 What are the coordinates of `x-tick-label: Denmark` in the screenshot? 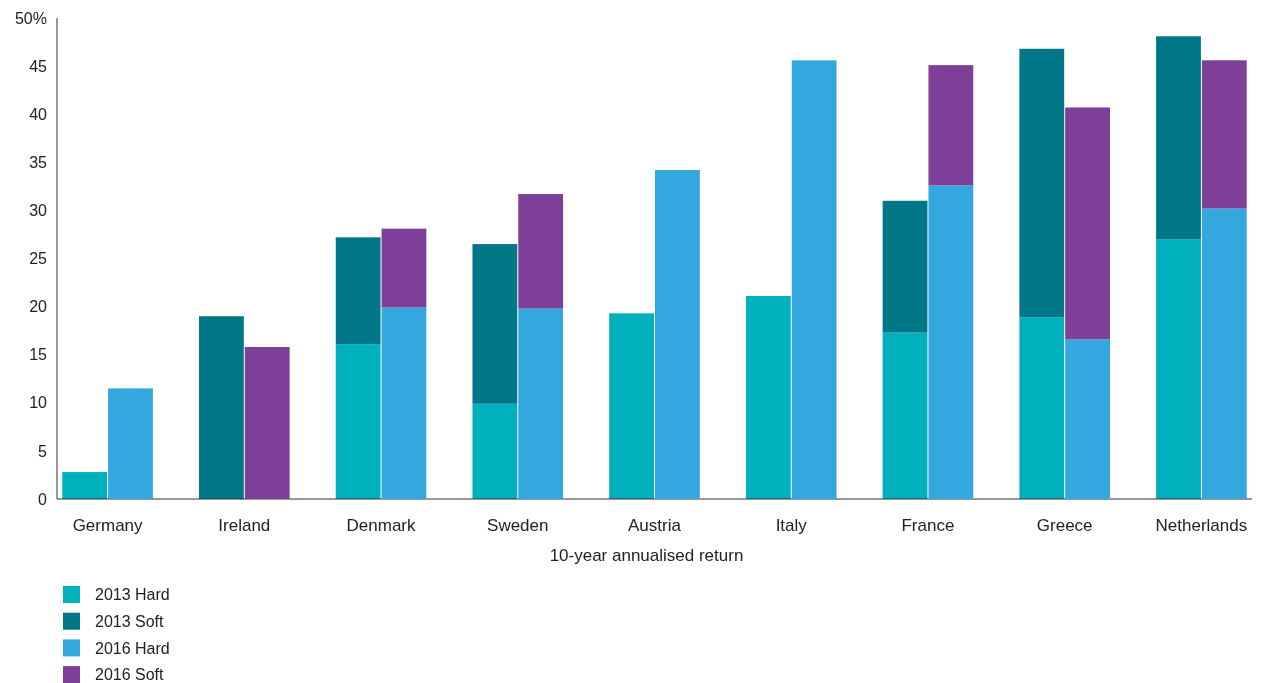 It's located at (381, 525).